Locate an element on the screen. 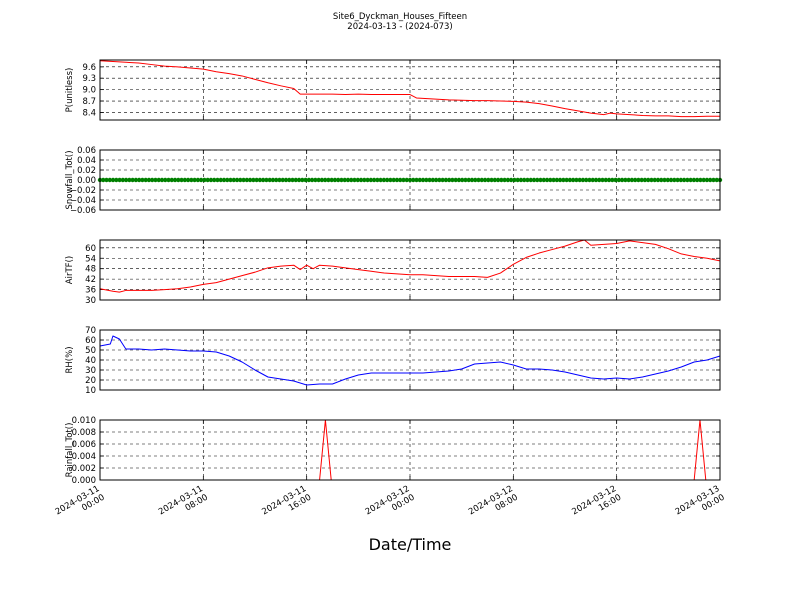 The width and height of the screenshot is (800, 600). series-line is located at coordinates (410, 266).